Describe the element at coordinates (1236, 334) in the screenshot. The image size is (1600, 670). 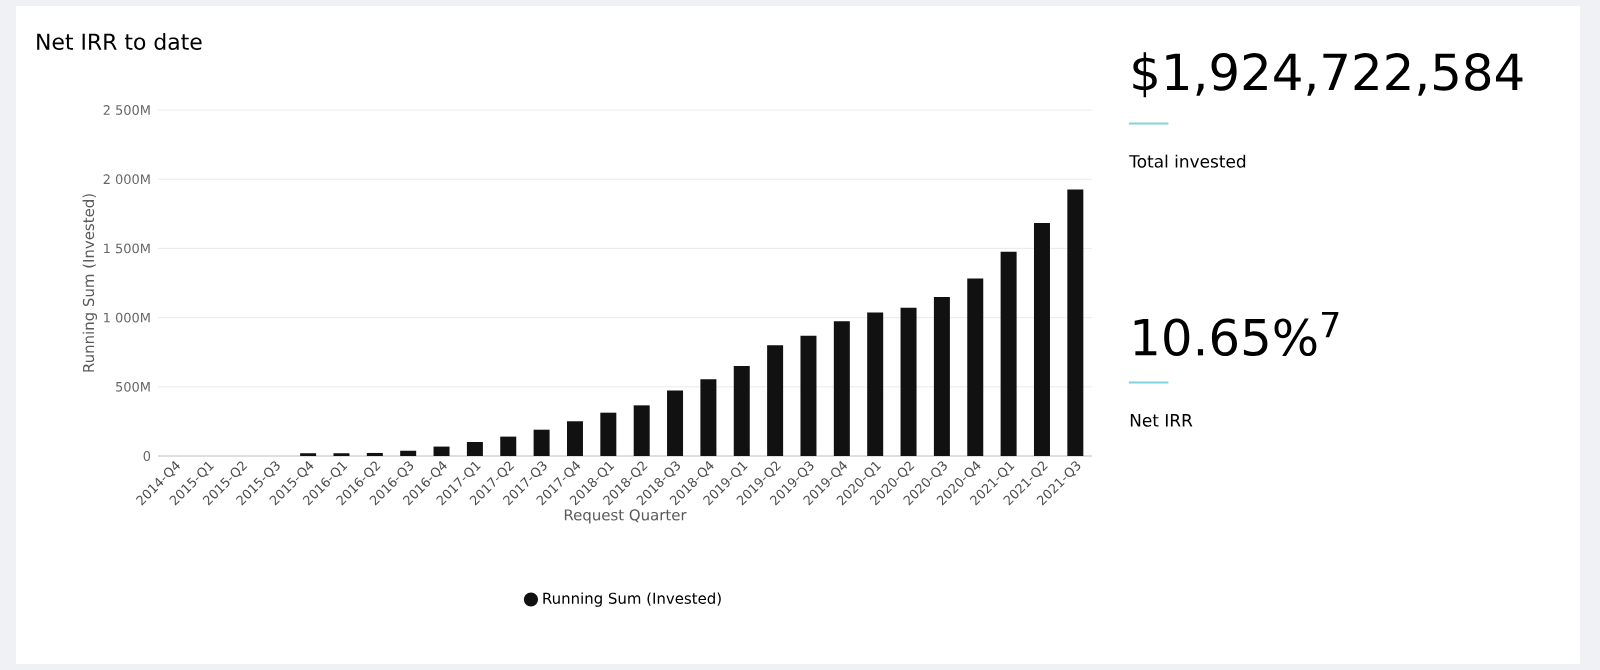
I see `text: 10.65%$^{7}$` at that location.